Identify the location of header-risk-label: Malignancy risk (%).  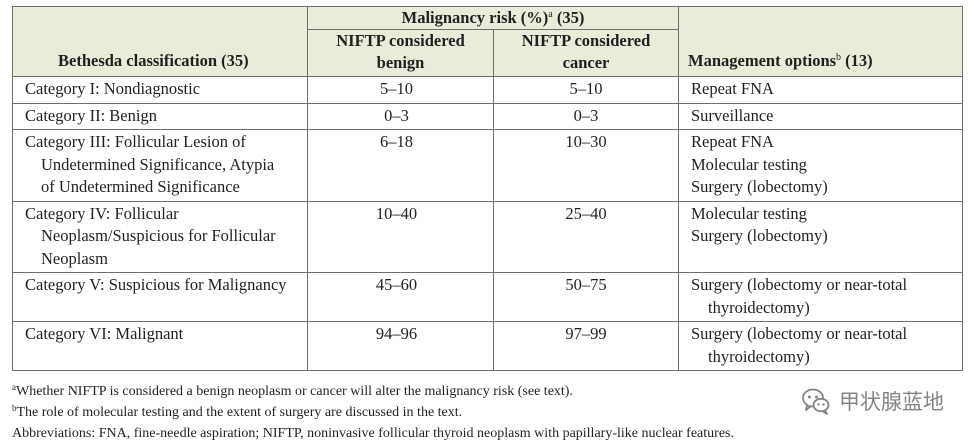
(475, 17).